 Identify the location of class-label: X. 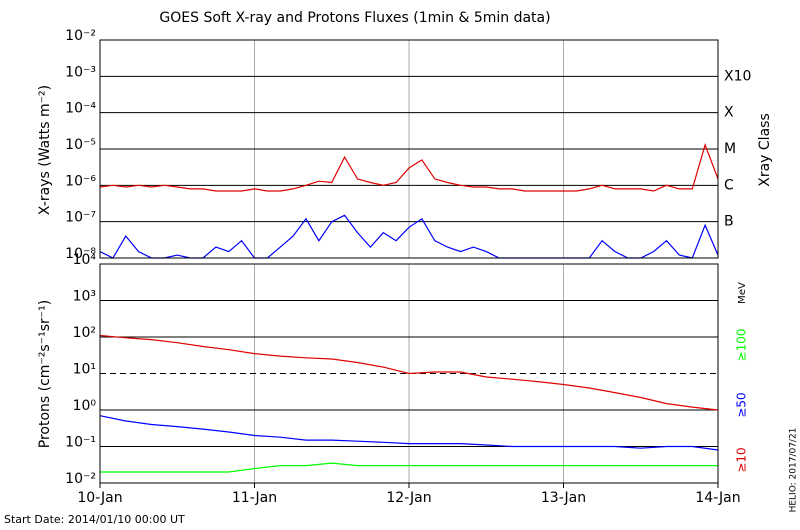
(729, 113).